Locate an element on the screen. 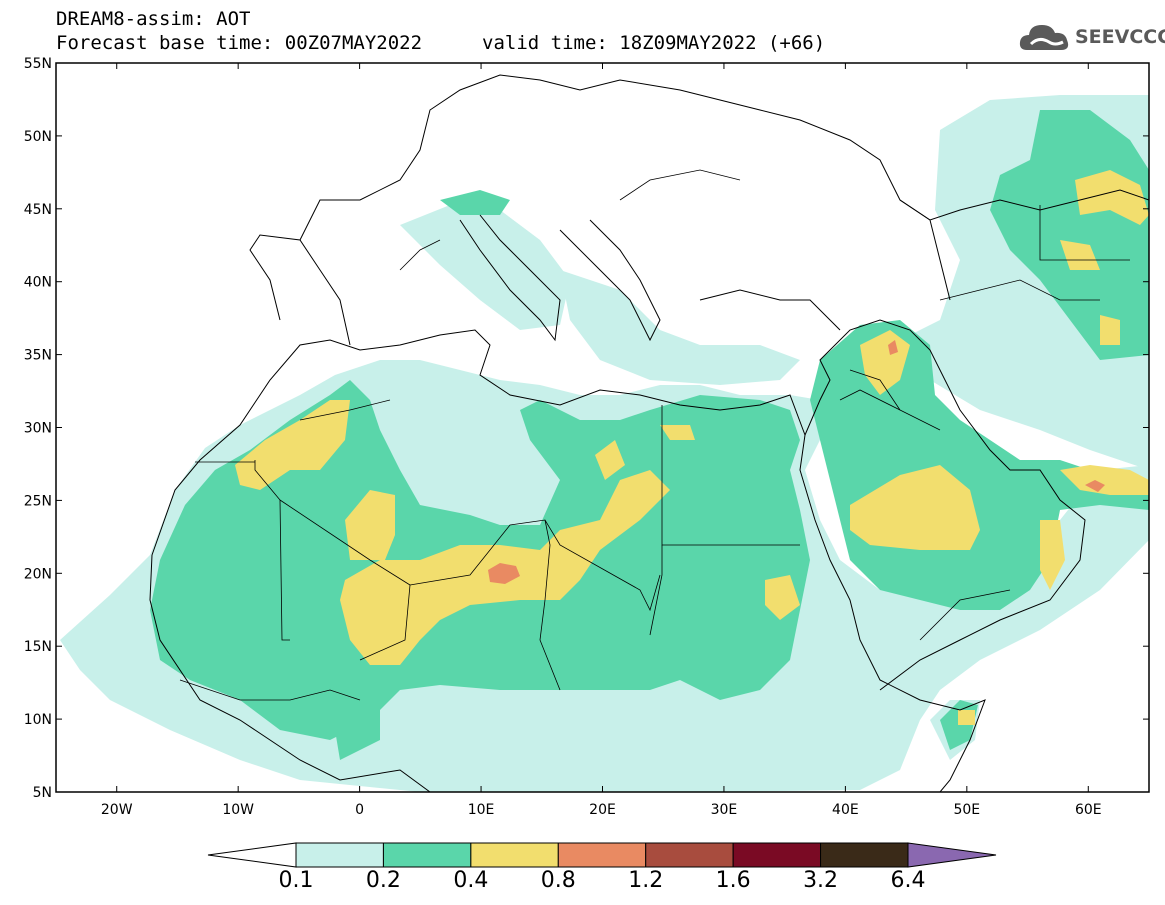  lon-label: 20W is located at coordinates (117, 810).